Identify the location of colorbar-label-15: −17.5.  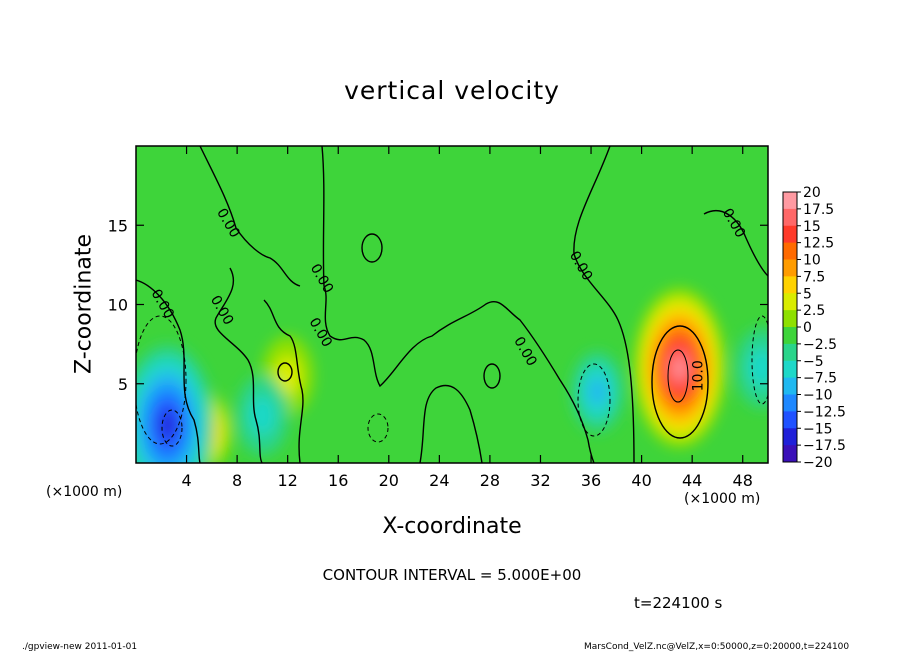
(824, 446).